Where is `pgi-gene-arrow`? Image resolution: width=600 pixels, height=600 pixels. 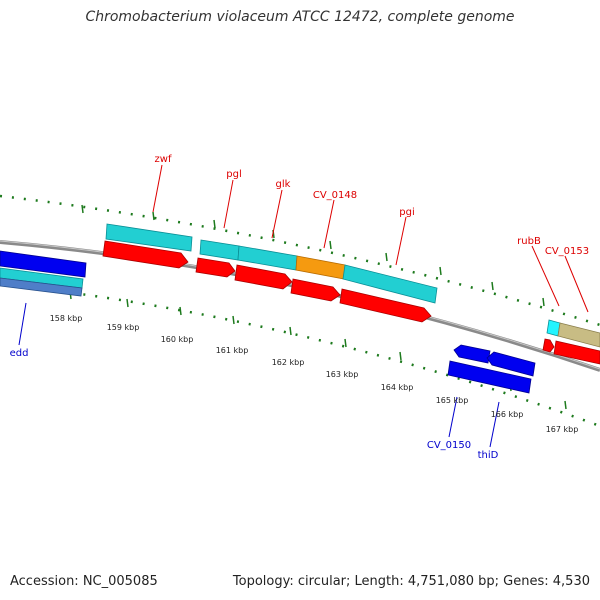
pgi-gene-arrow is located at coordinates (385, 305).